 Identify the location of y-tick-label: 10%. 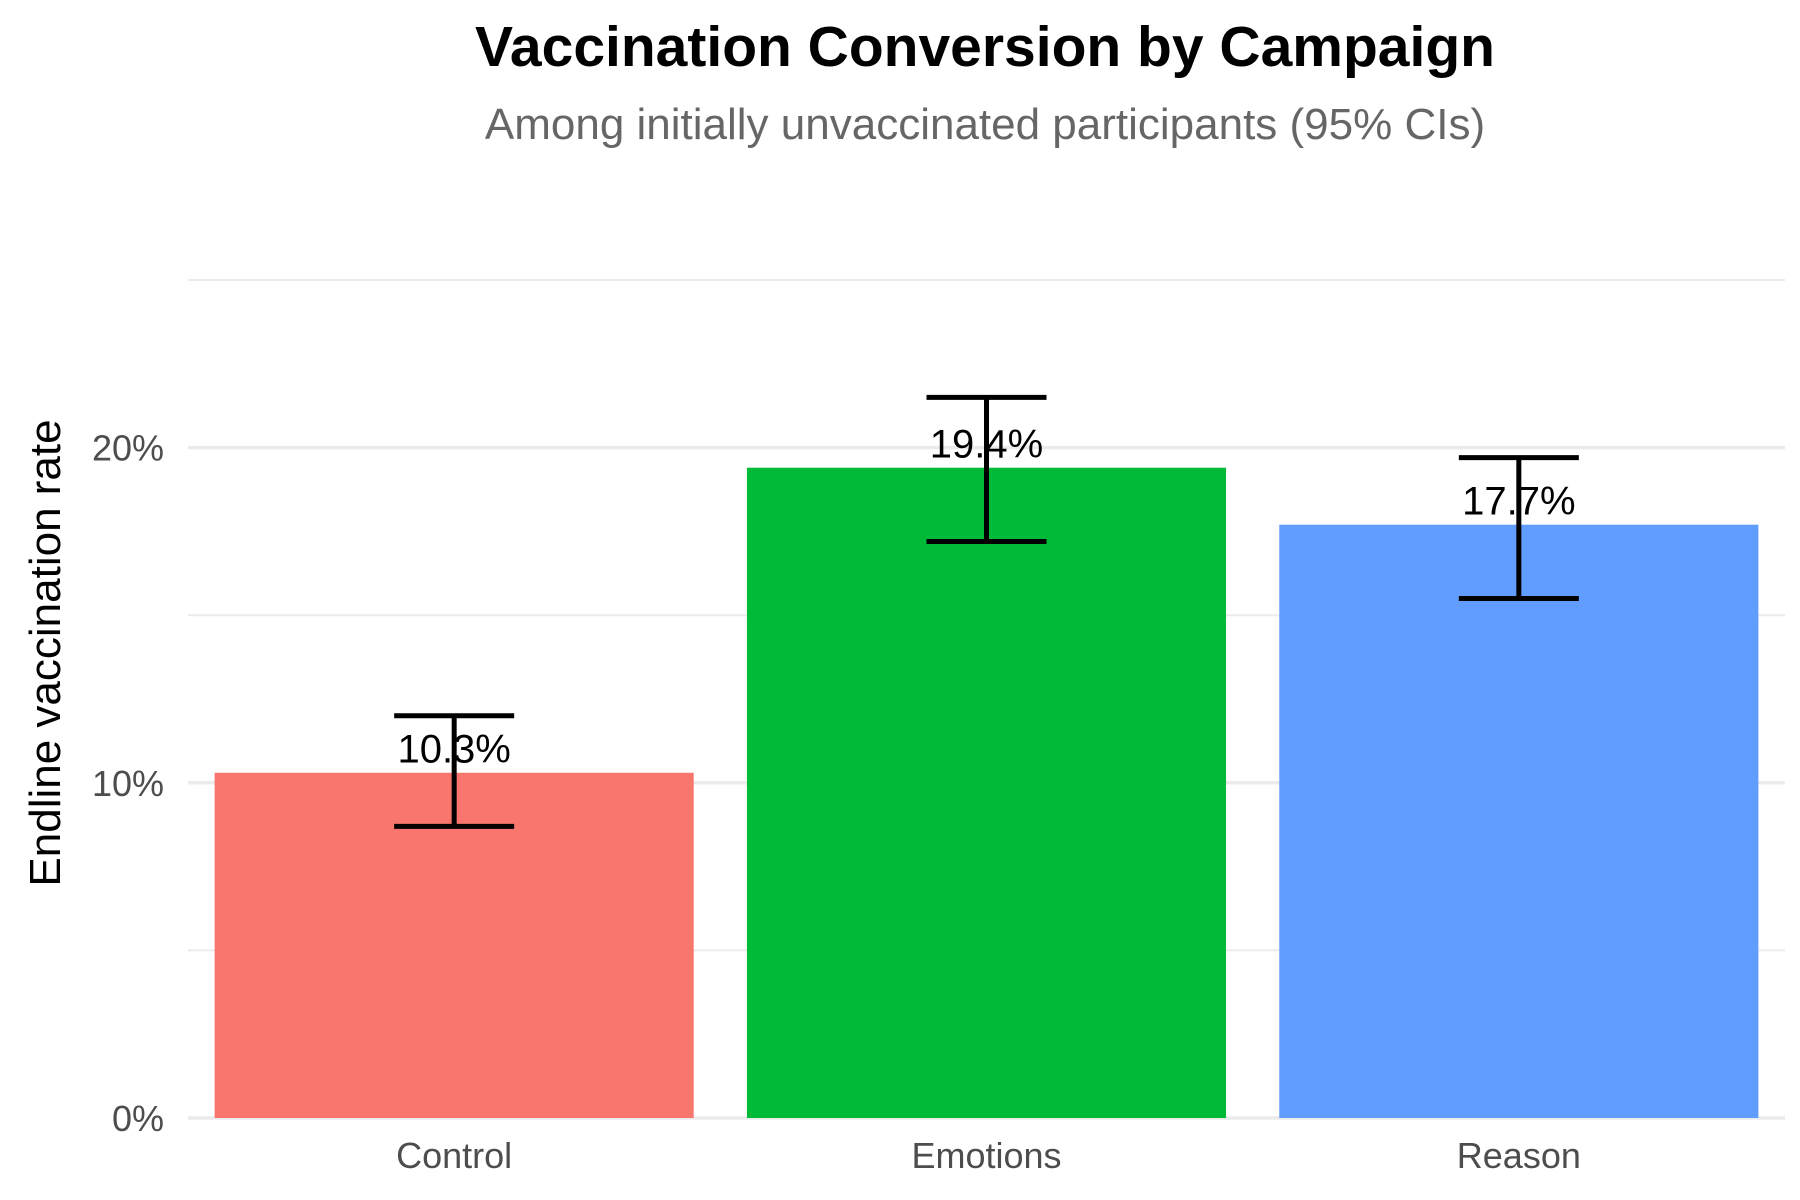
(128, 783).